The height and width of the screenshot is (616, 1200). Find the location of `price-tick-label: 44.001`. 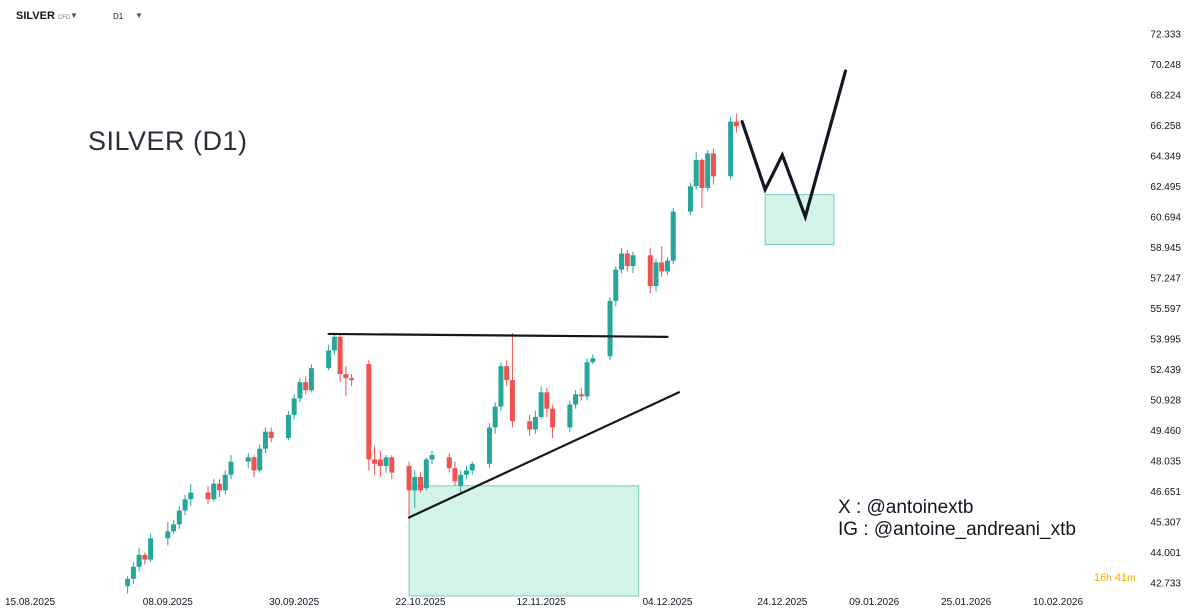

price-tick-label: 44.001 is located at coordinates (1165, 553).